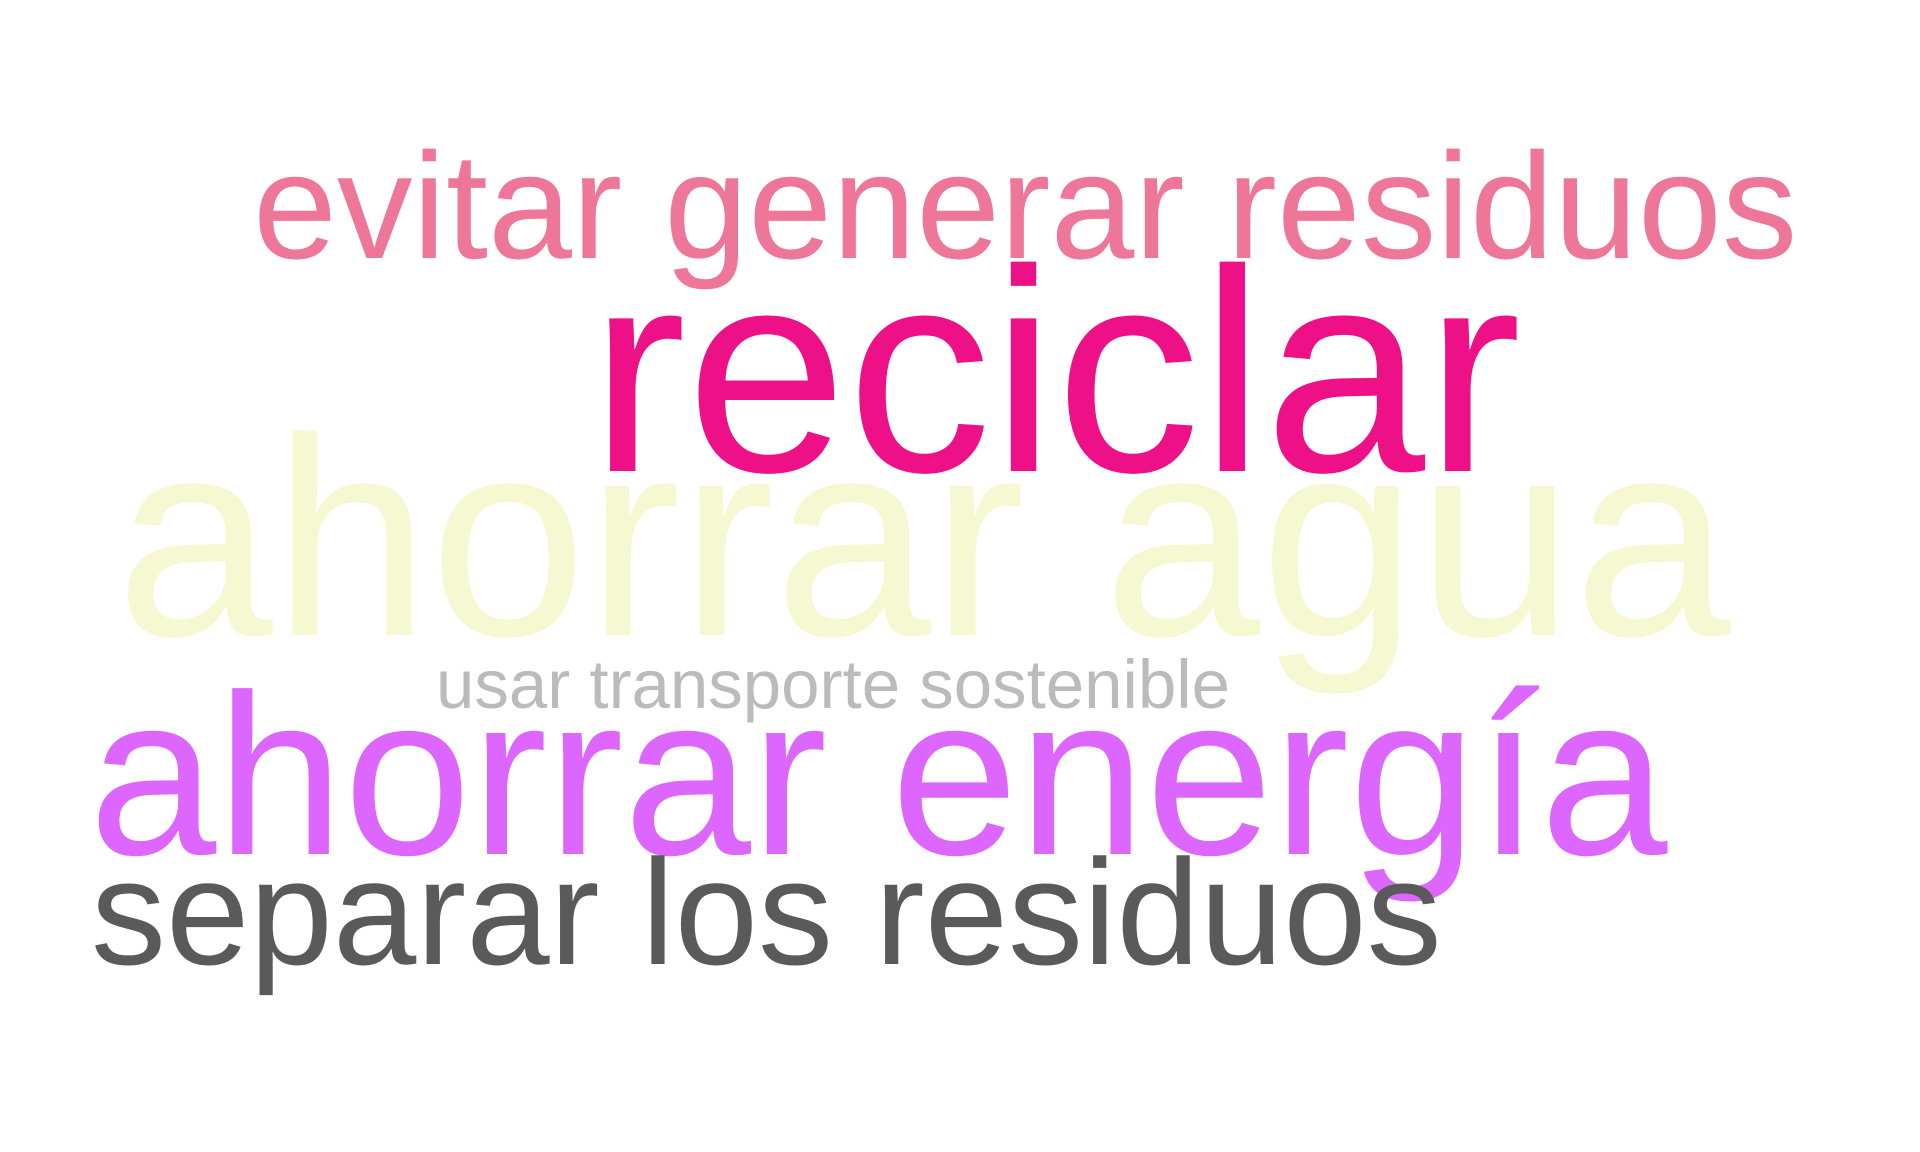  I want to click on word-separar-los-residuos: separar los residuos, so click(766, 912).